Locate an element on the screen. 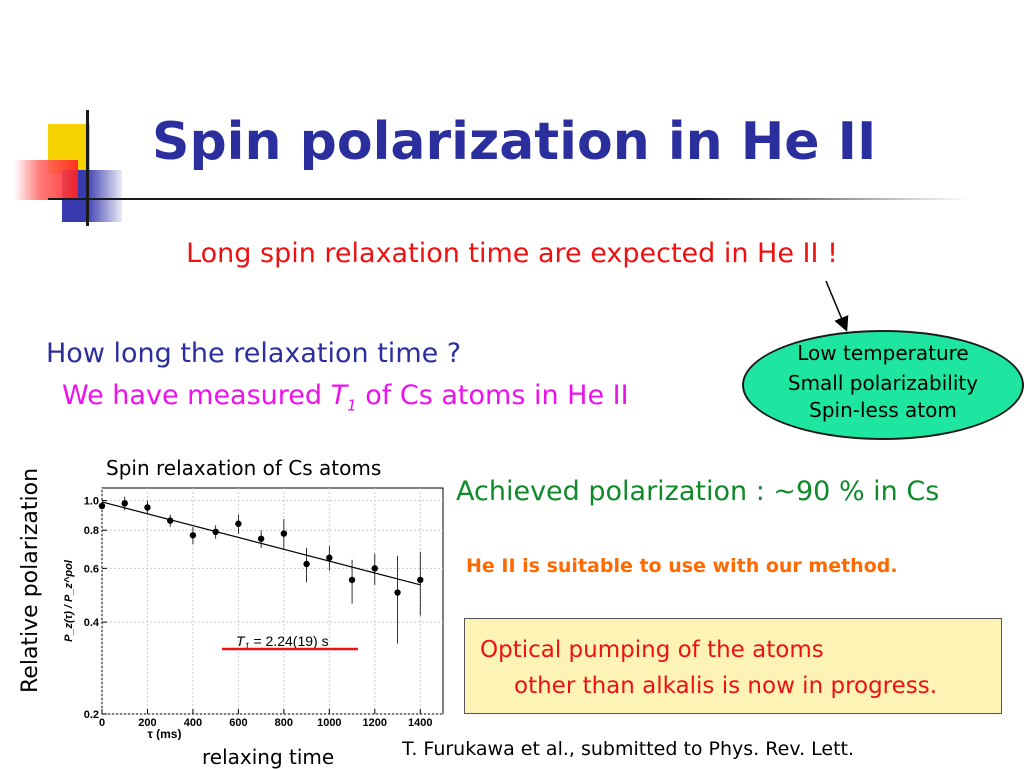 The height and width of the screenshot is (769, 1024). annotation-rest: = 2.24(19) s is located at coordinates (289, 641).